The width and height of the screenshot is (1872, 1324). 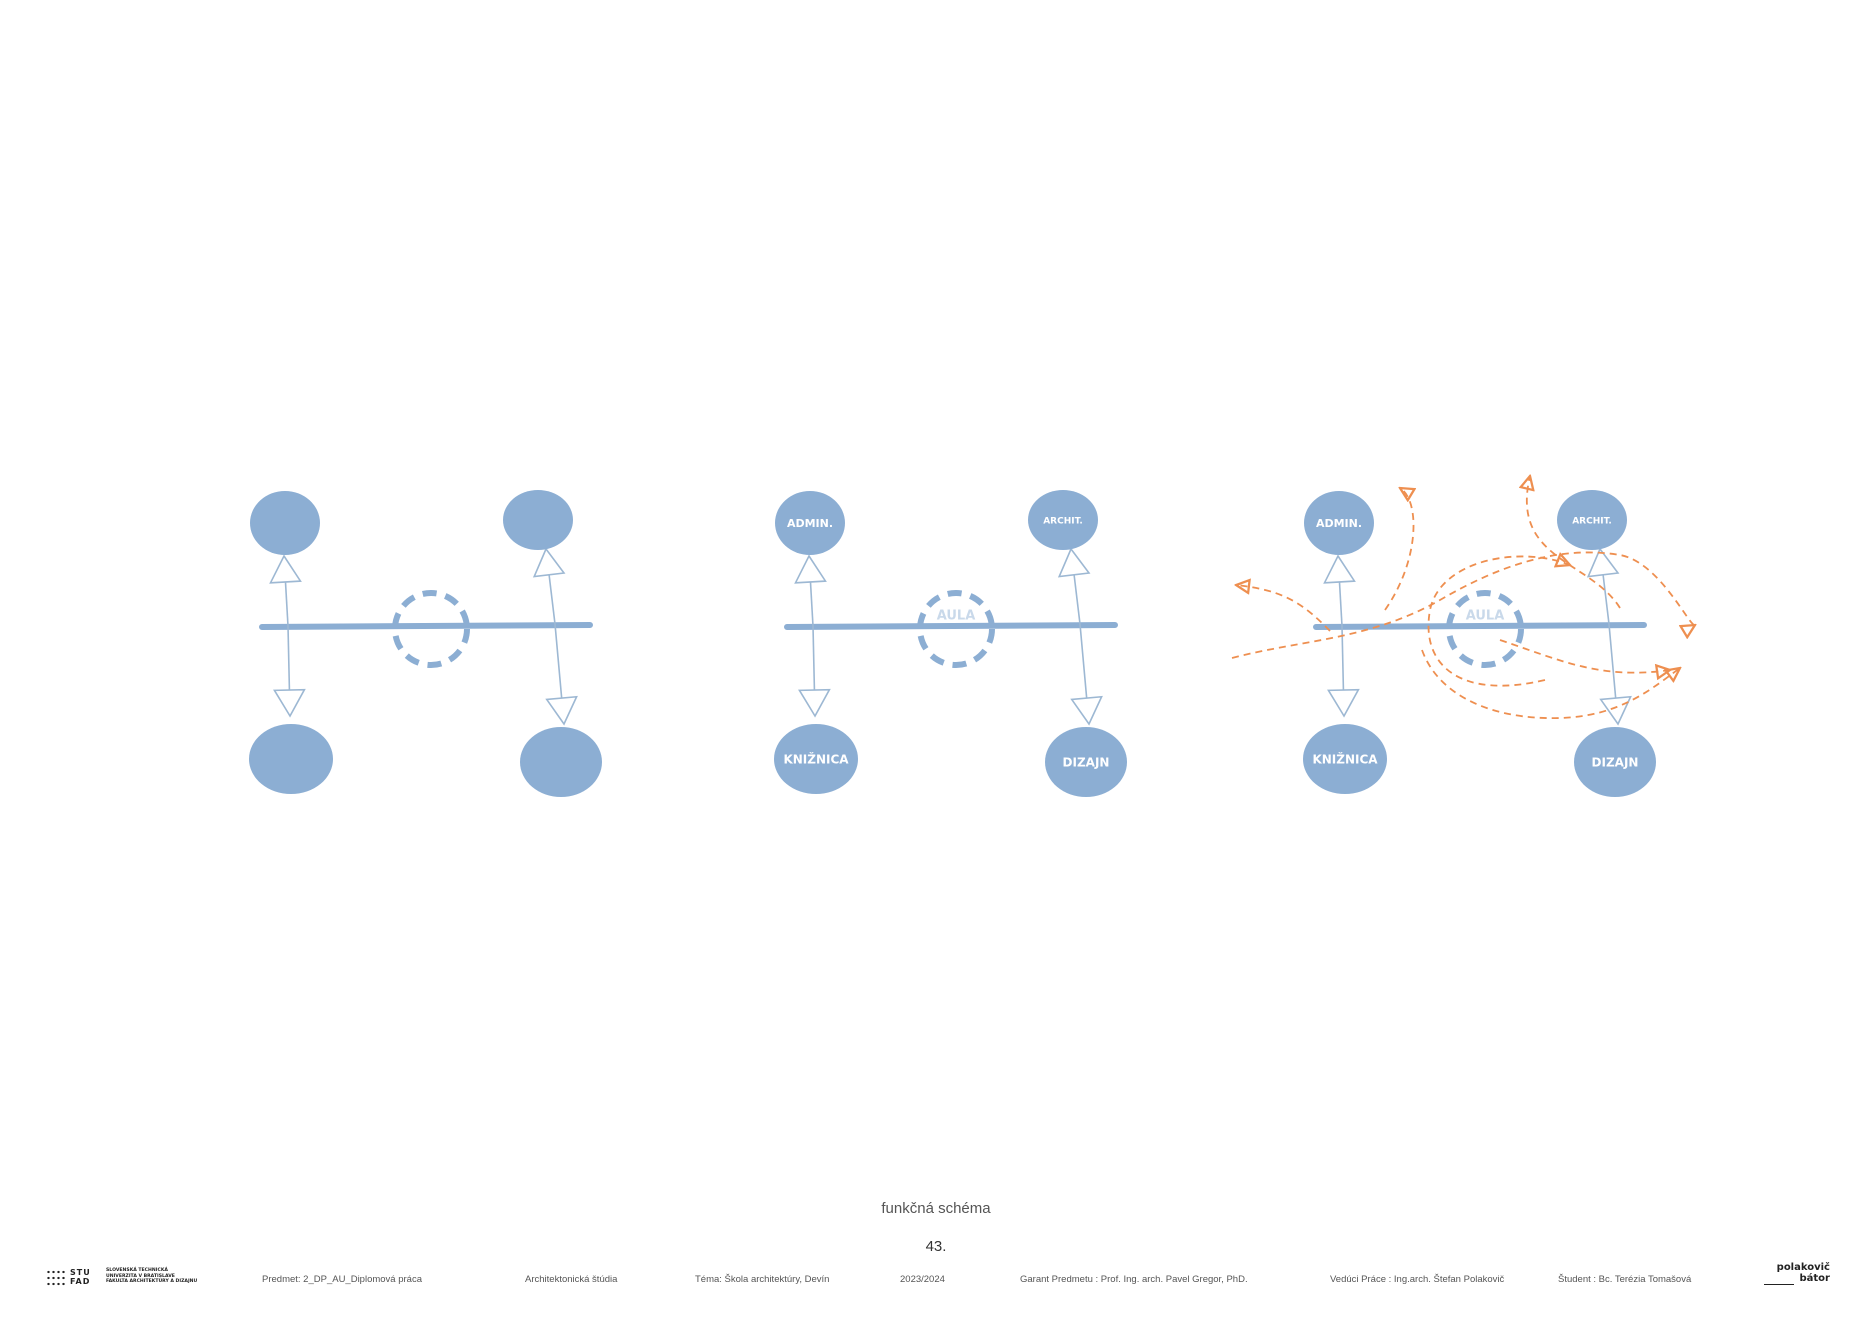 I want to click on logo-pb-bottom: bátor, so click(x=1815, y=1278).